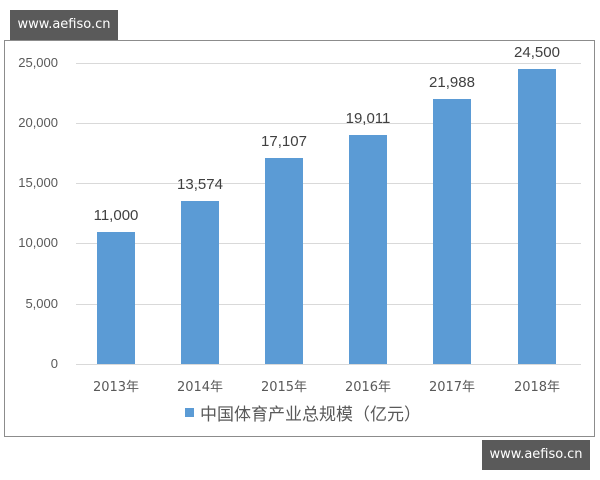 The width and height of the screenshot is (600, 480). I want to click on y-tick-label: 15,000, so click(38, 182).